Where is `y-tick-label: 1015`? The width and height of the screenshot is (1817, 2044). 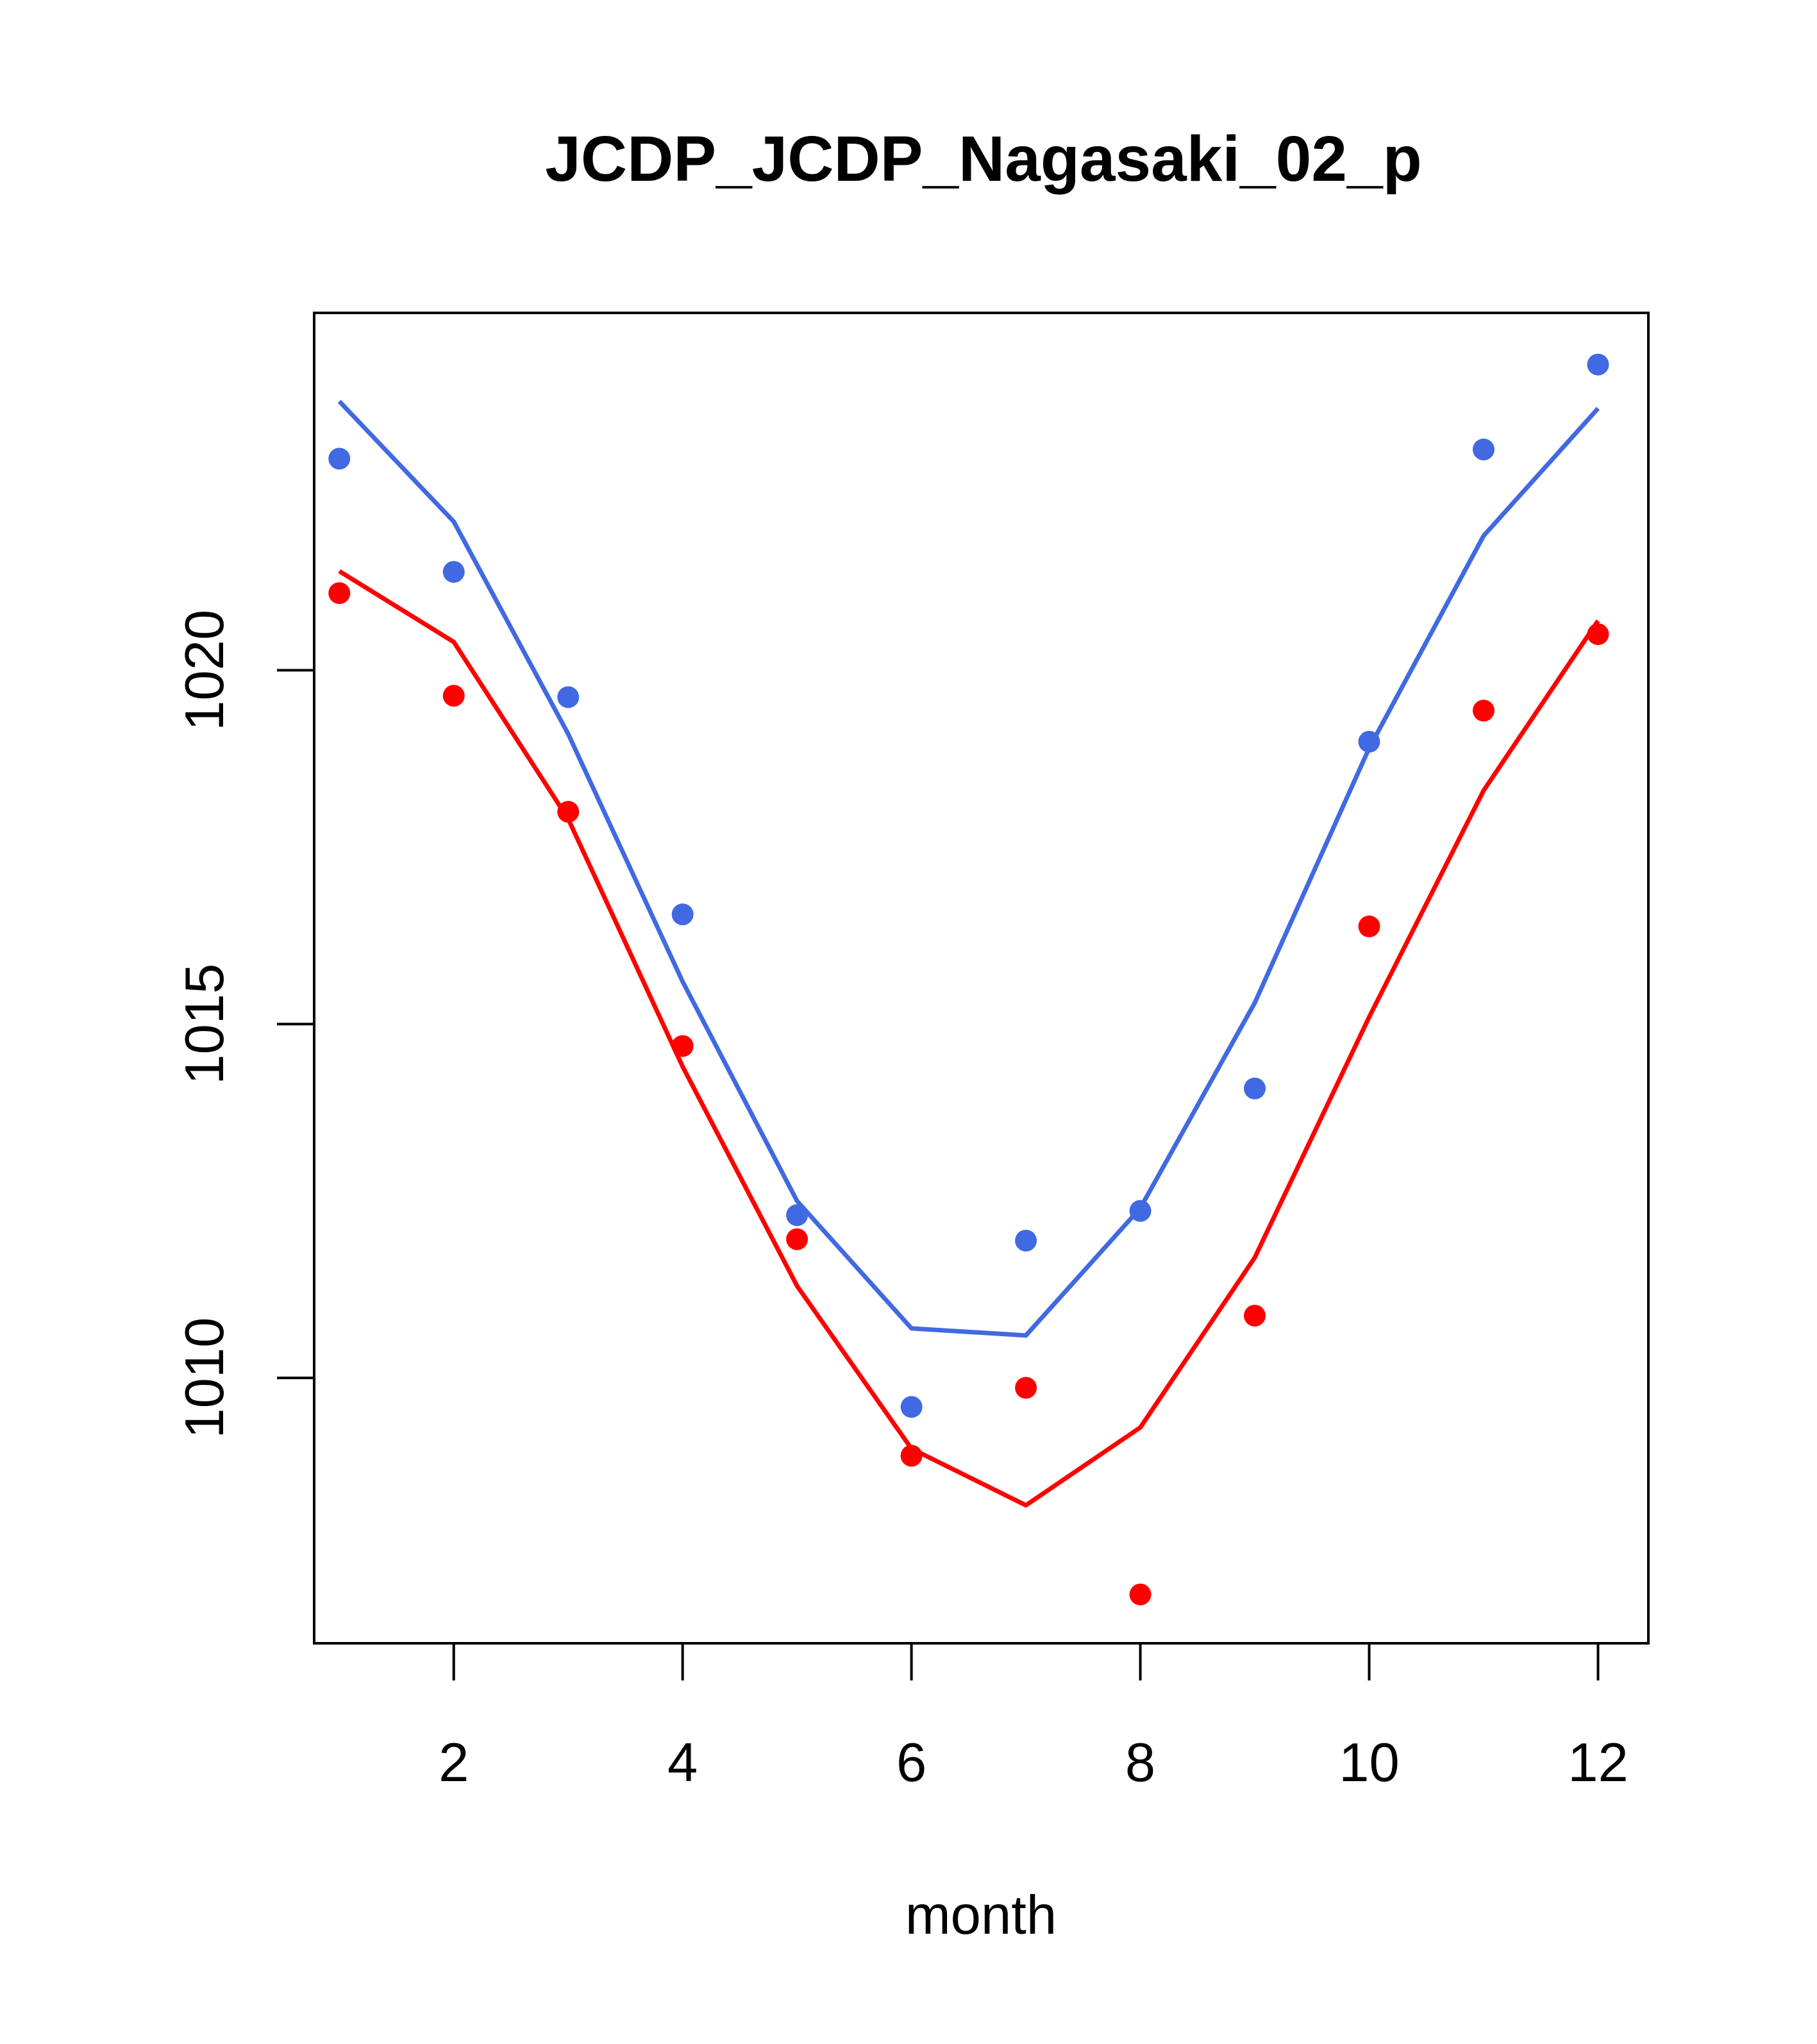 y-tick-label: 1015 is located at coordinates (204, 1024).